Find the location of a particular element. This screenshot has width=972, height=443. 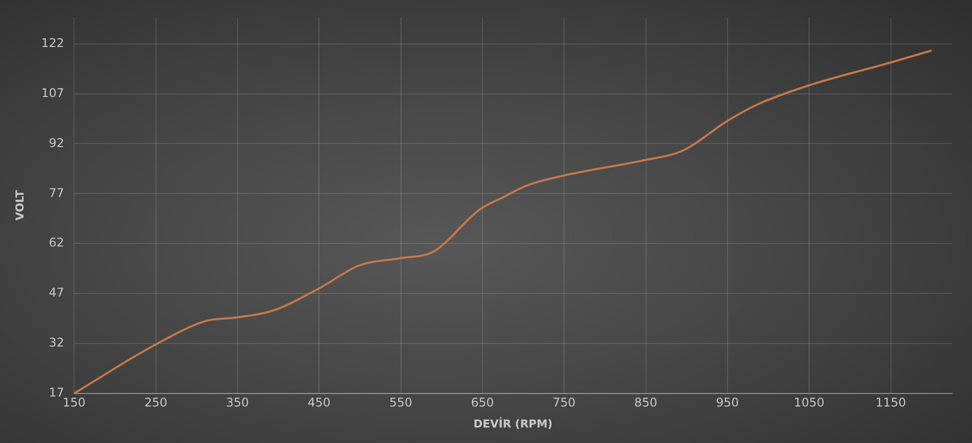

y-tick-label: 17 is located at coordinates (56, 393).